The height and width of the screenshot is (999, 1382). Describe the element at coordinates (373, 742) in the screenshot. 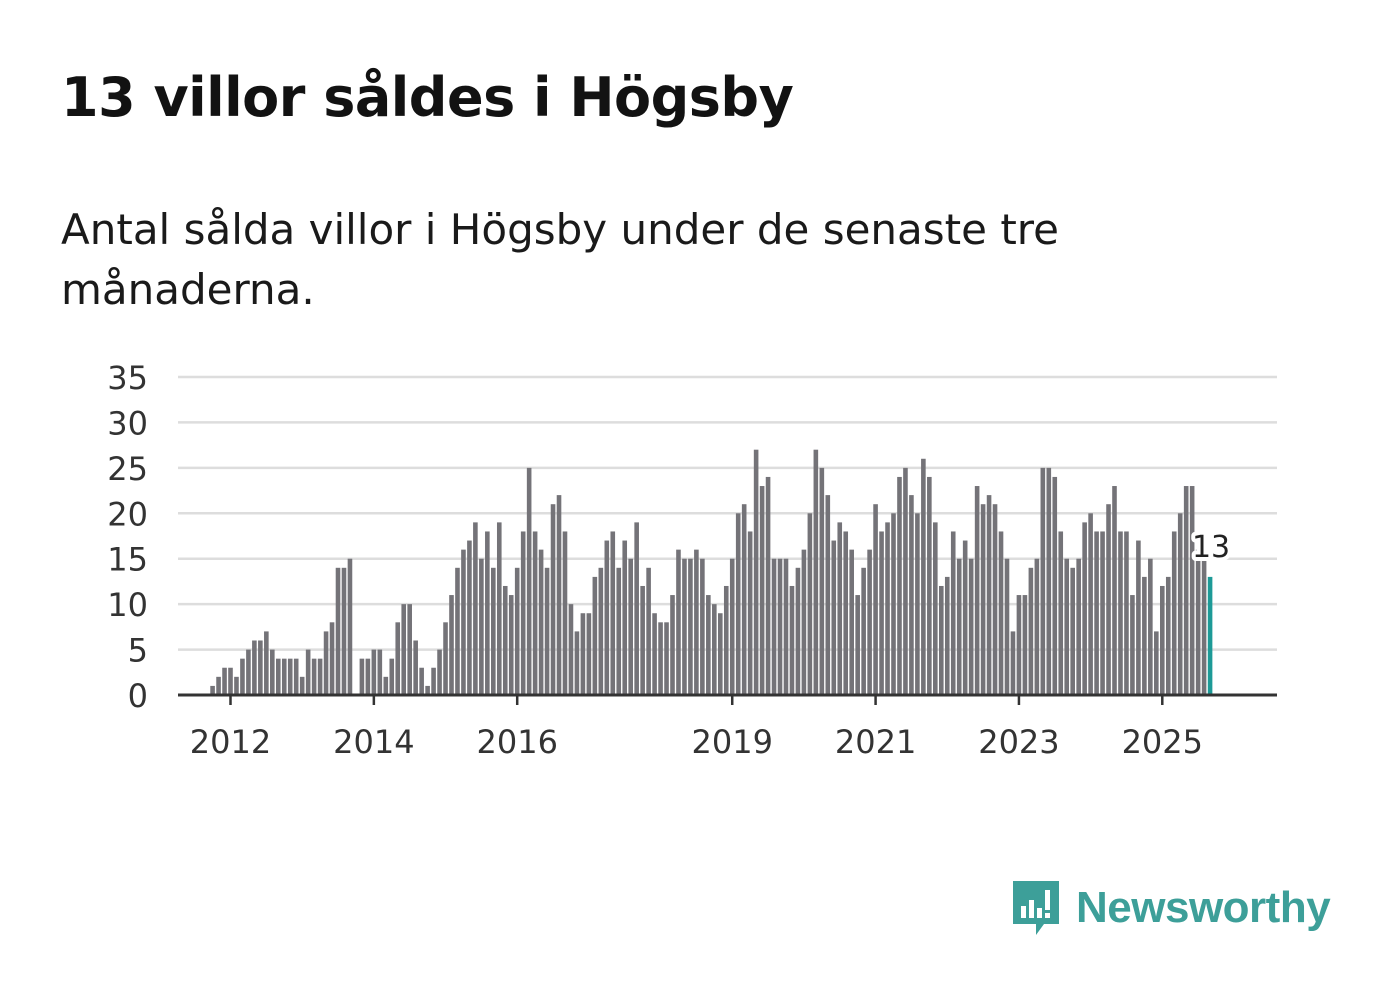

I see `x-tick-label: 2014` at that location.